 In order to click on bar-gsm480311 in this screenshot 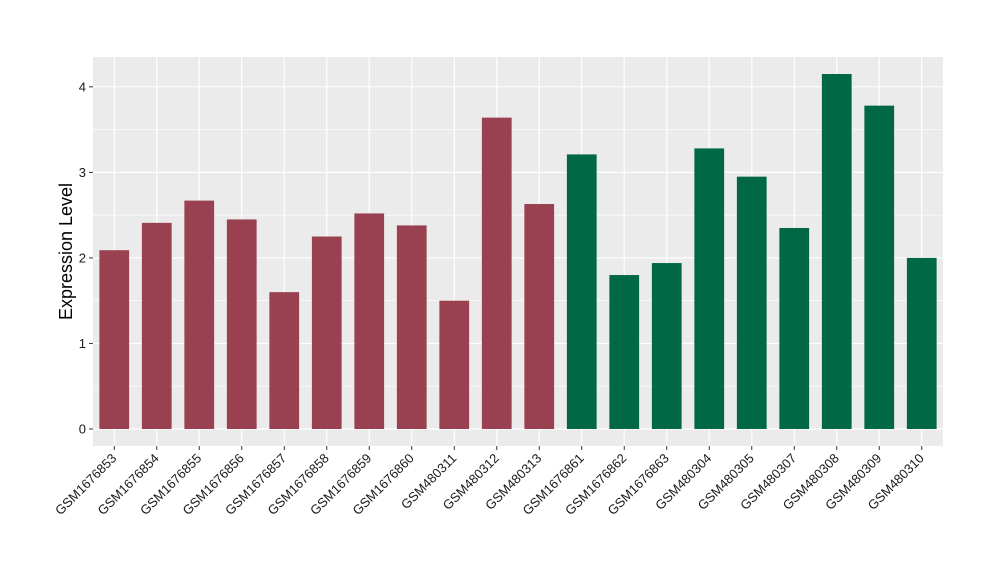, I will do `click(454, 365)`.